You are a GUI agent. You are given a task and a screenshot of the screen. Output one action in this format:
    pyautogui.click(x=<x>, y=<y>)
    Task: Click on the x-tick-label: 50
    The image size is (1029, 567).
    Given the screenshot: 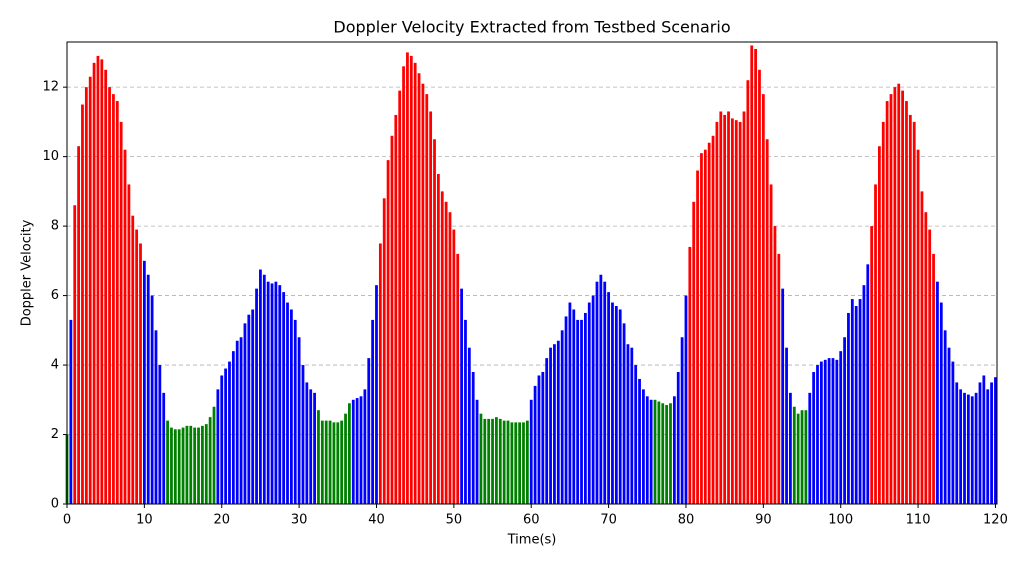 What is the action you would take?
    pyautogui.click(x=454, y=520)
    